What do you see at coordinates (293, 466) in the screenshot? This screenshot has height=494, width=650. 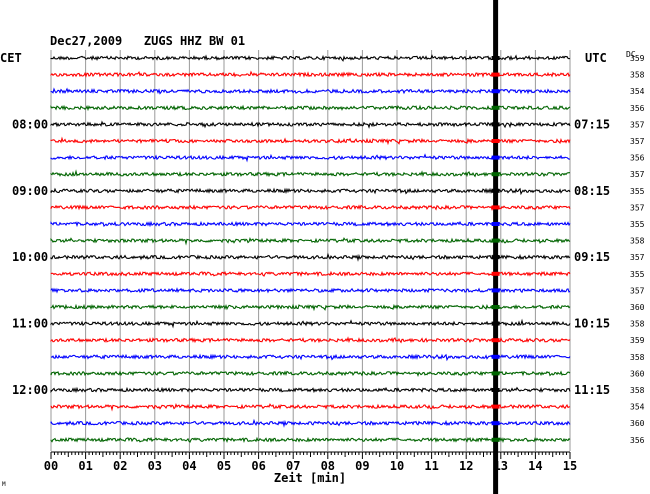 I see `x-tick-label-07: 07` at bounding box center [293, 466].